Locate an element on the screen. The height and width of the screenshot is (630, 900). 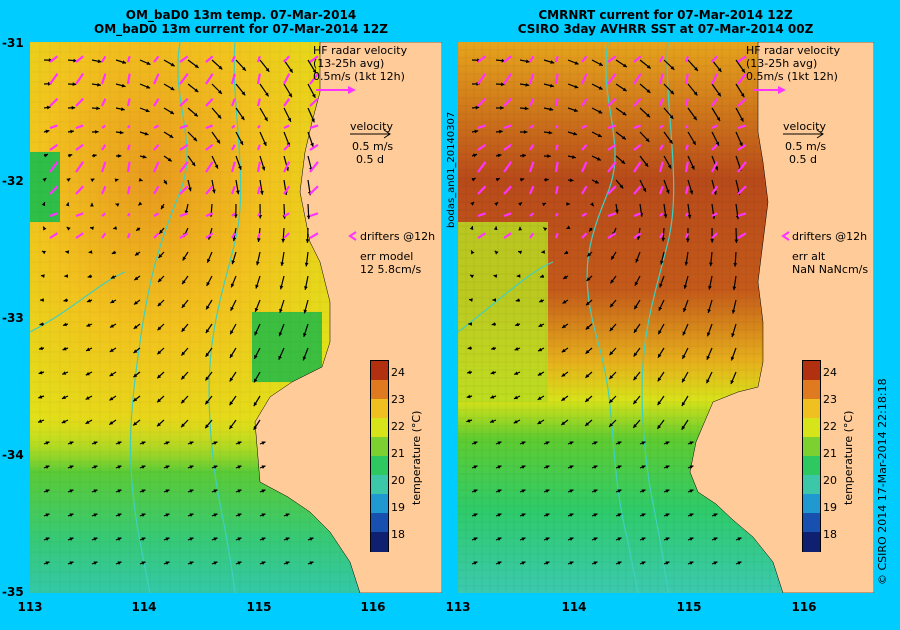
right-colorbar: 24 23 22 21 20 19 18 temperature (°C) is located at coordinates (832, 455).